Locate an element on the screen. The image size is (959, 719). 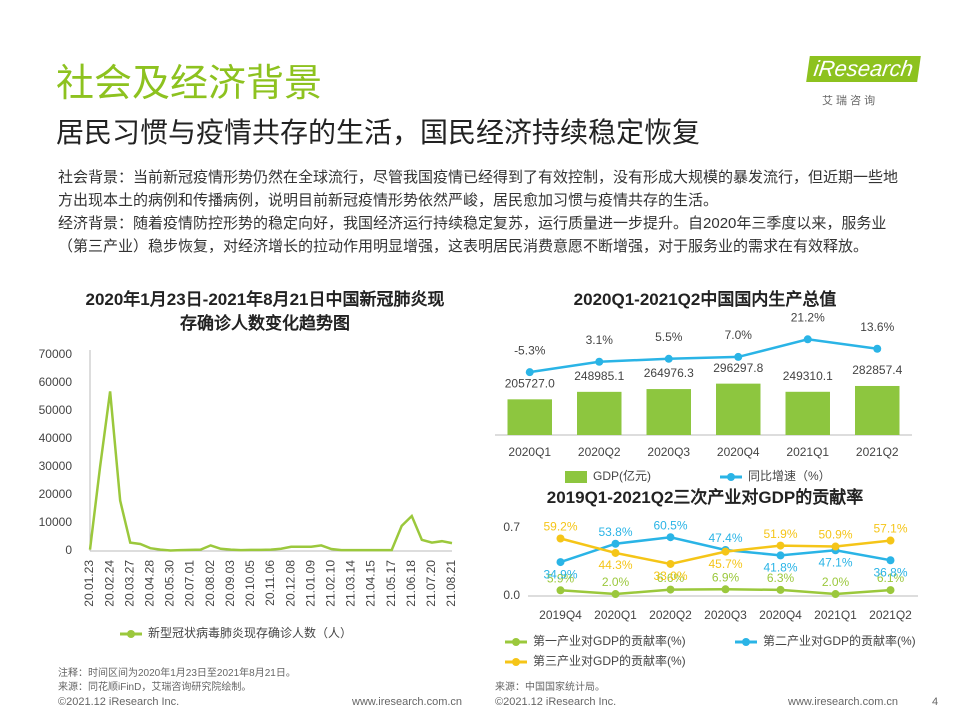
value-label: 34.9% is located at coordinates (560, 574).